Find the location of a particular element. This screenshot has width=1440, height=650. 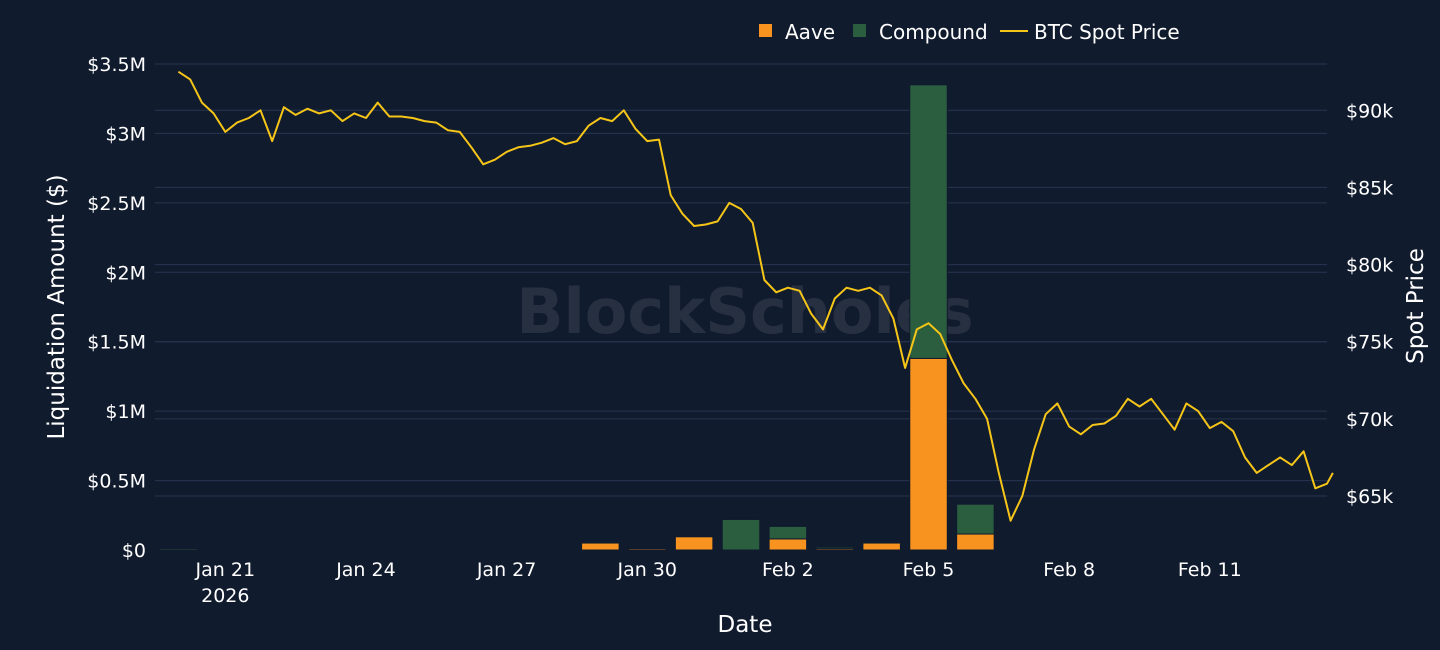

y2-tick-label: $80k is located at coordinates (1369, 266).